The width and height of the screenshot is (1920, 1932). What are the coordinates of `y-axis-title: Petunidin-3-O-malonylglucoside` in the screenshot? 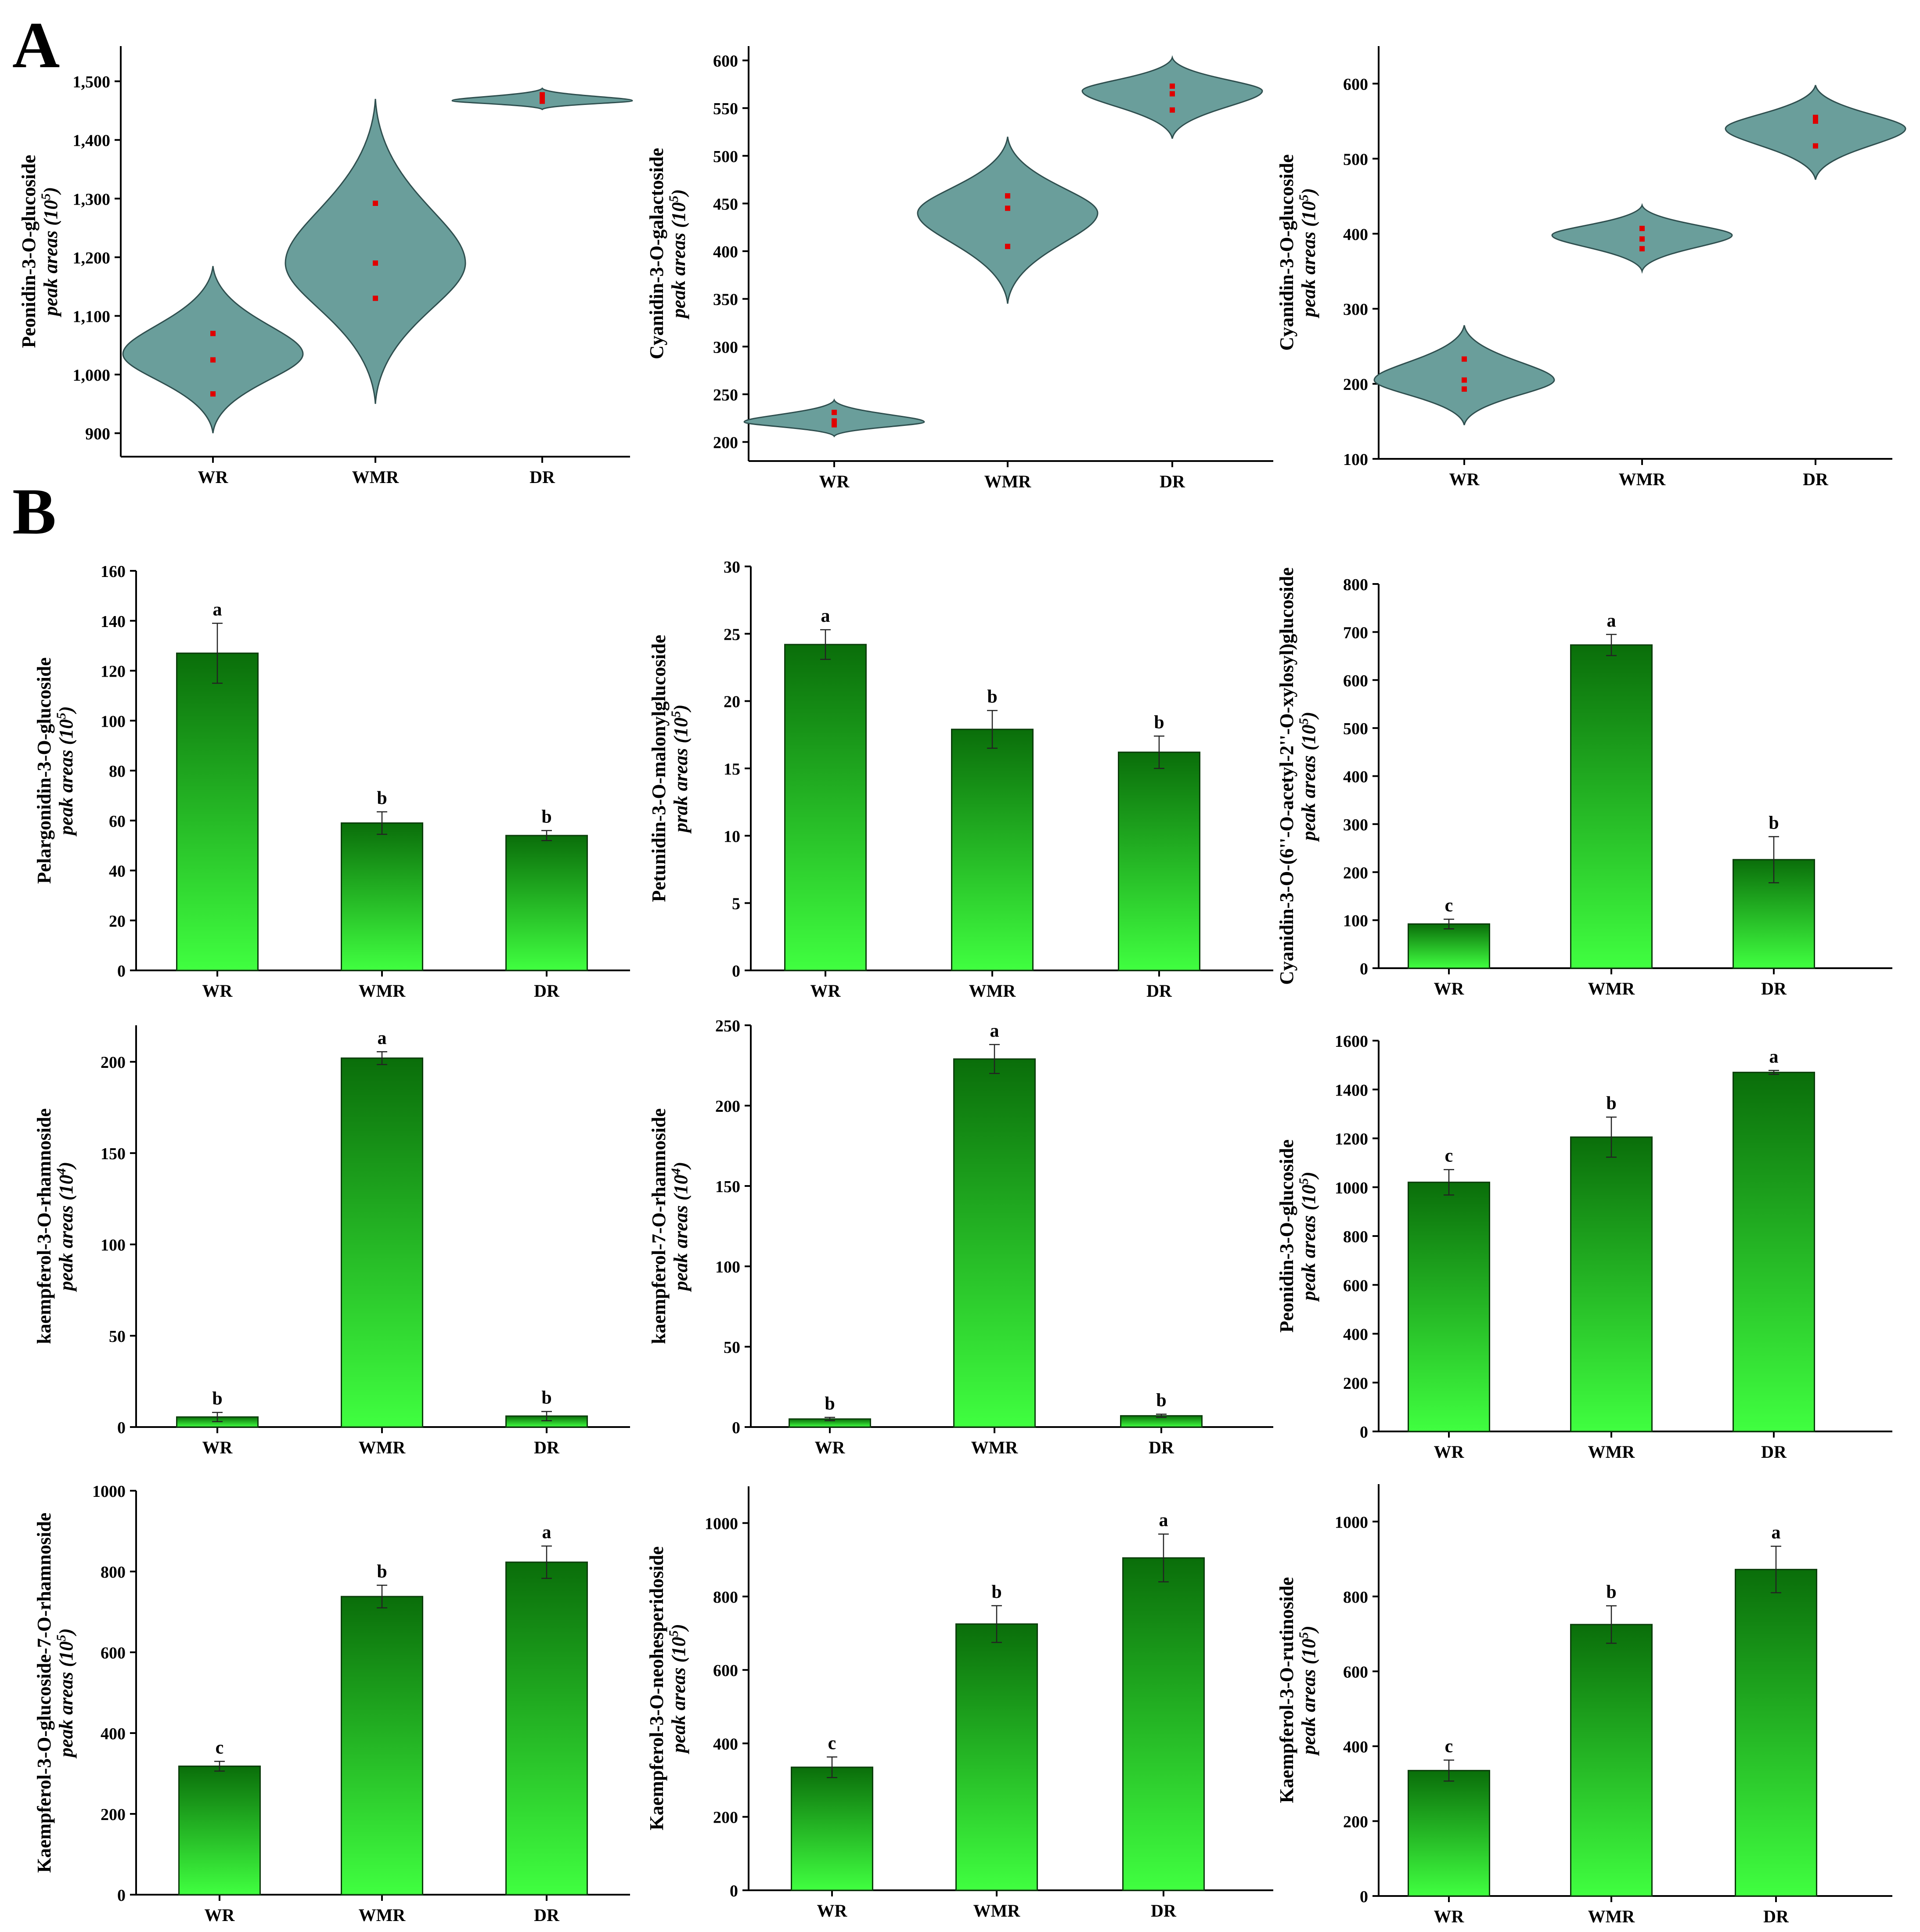 It's located at (659, 769).